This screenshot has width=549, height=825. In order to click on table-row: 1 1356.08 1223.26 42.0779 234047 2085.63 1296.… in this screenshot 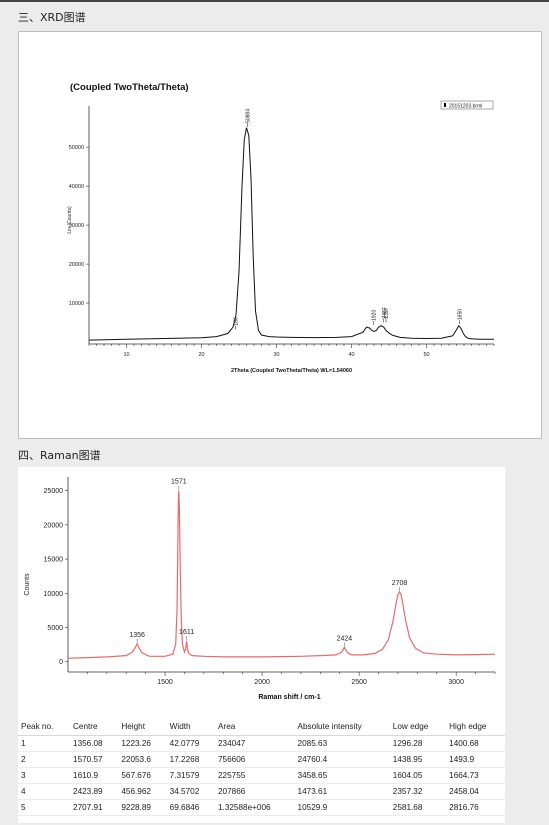, I will do `click(261, 743)`.